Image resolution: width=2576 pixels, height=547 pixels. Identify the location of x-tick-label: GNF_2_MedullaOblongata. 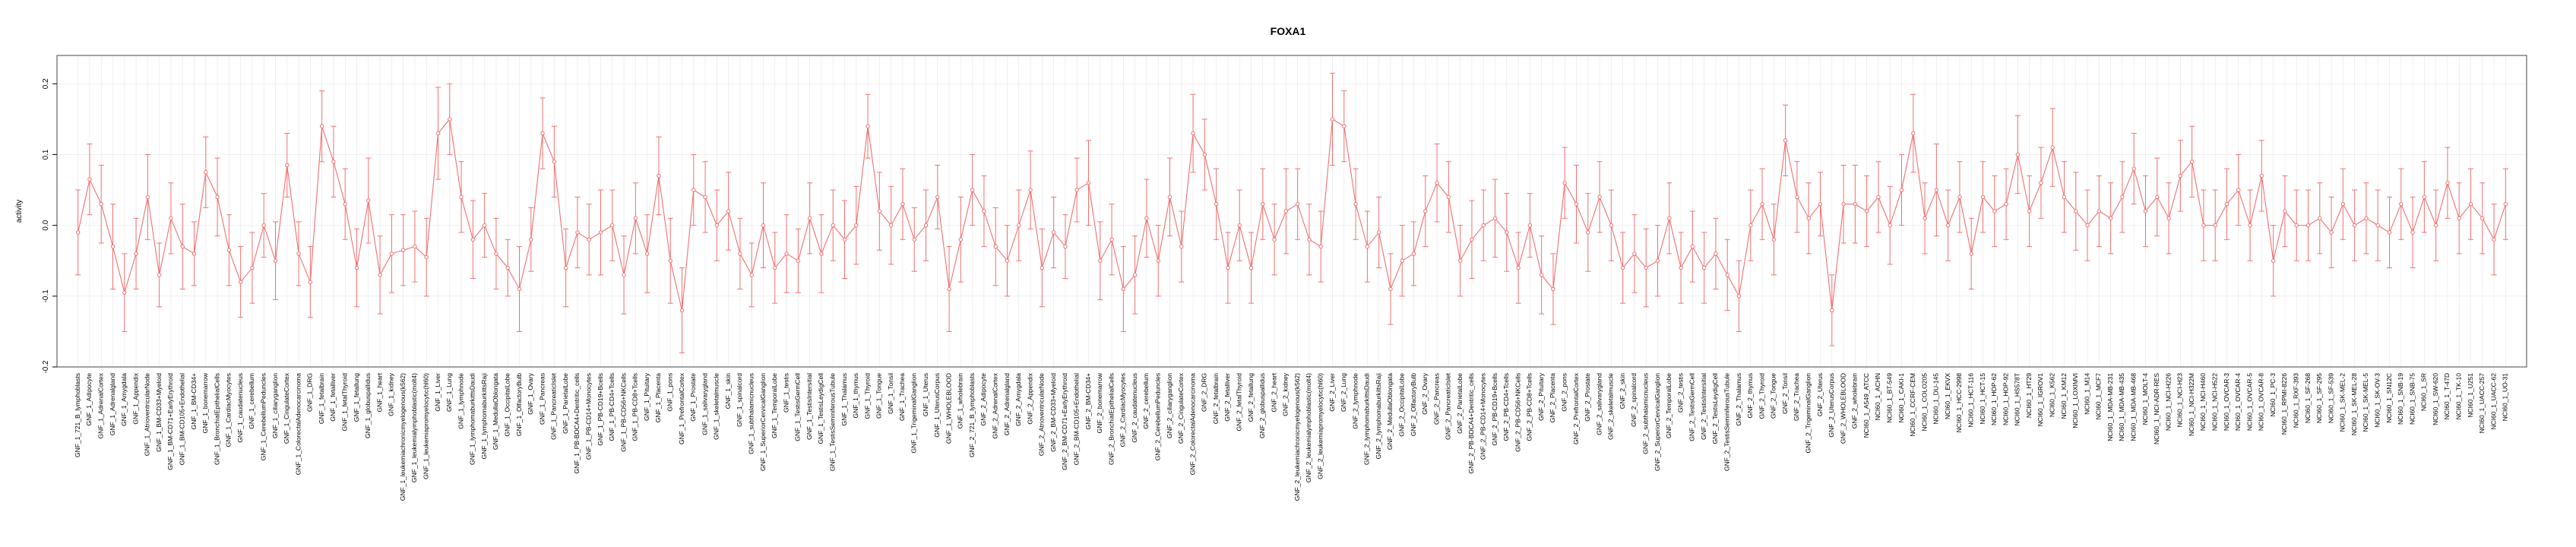
(1390, 411).